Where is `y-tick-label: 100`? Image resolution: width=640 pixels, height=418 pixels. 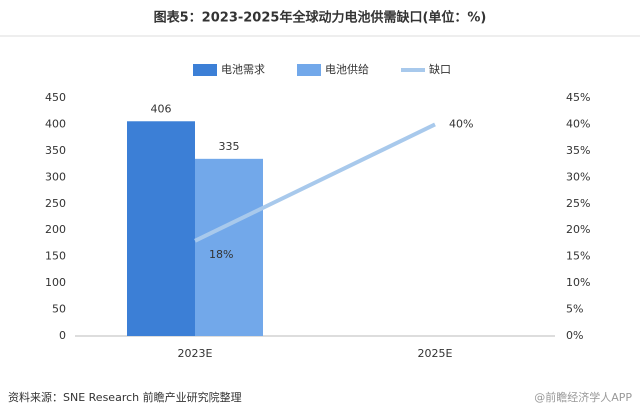
y-tick-label: 100 is located at coordinates (55, 282).